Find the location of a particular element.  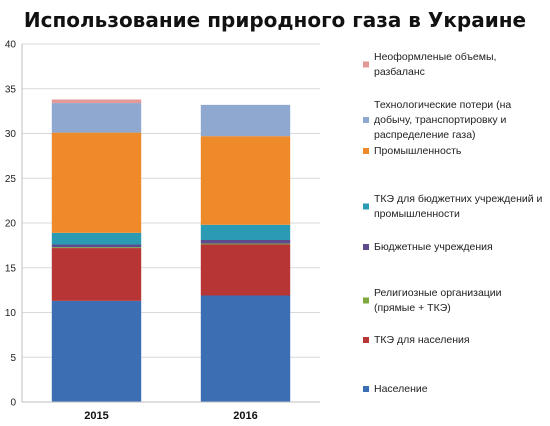

y-tick-label: 20 is located at coordinates (11, 224).